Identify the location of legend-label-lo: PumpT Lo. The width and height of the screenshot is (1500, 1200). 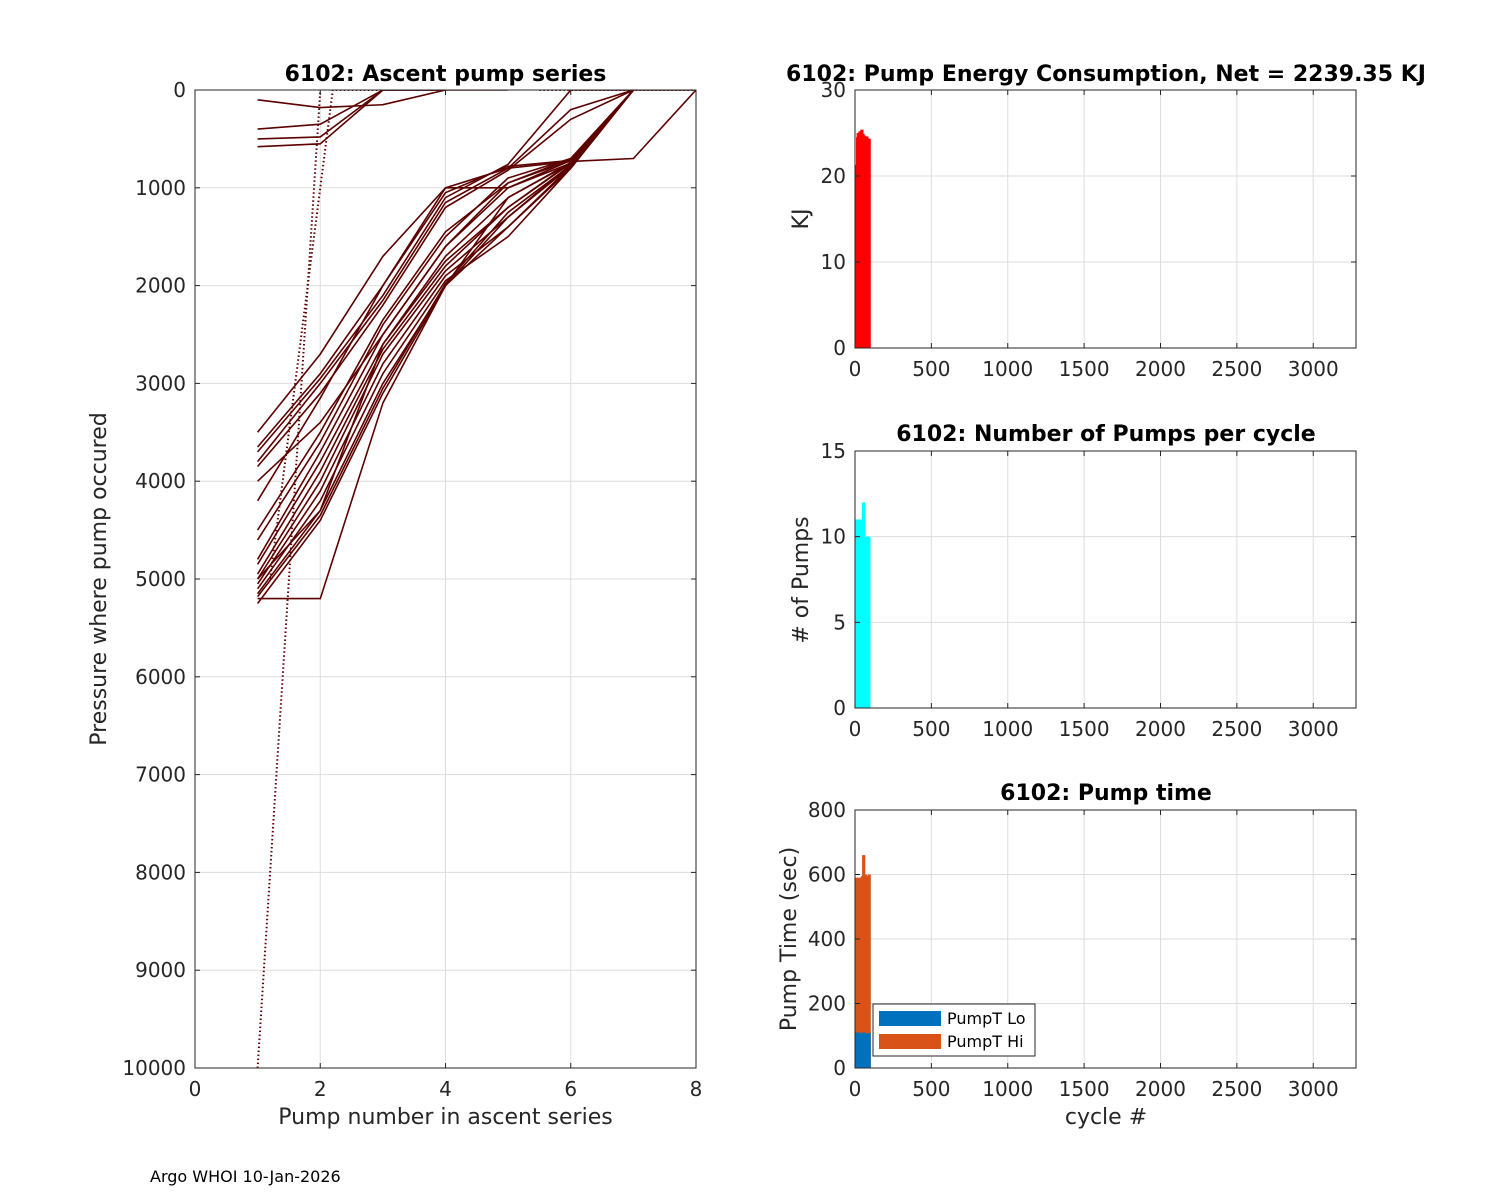
(986, 1018).